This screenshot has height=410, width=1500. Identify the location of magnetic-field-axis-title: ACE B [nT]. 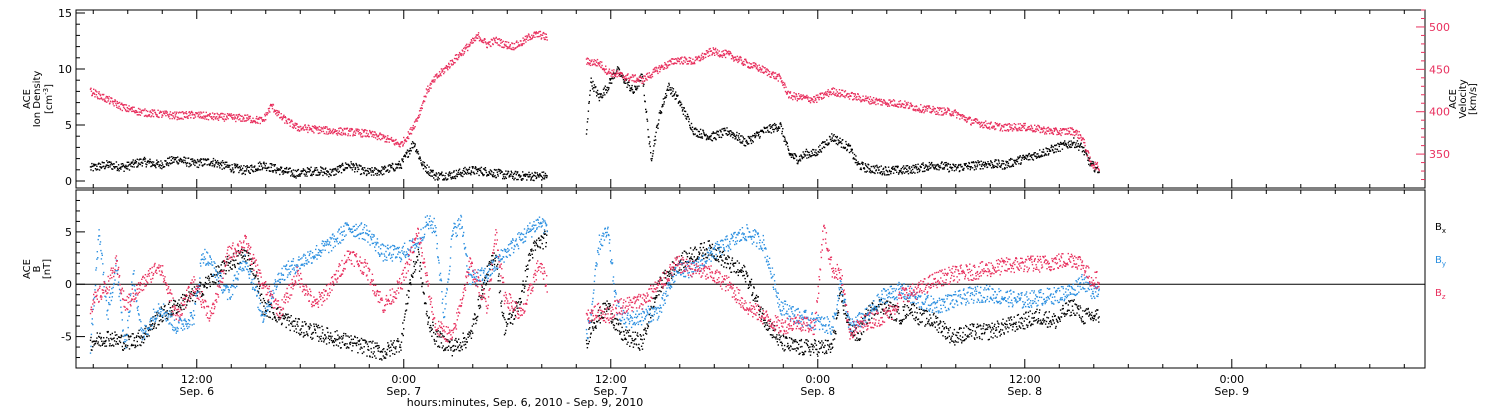
(37, 269).